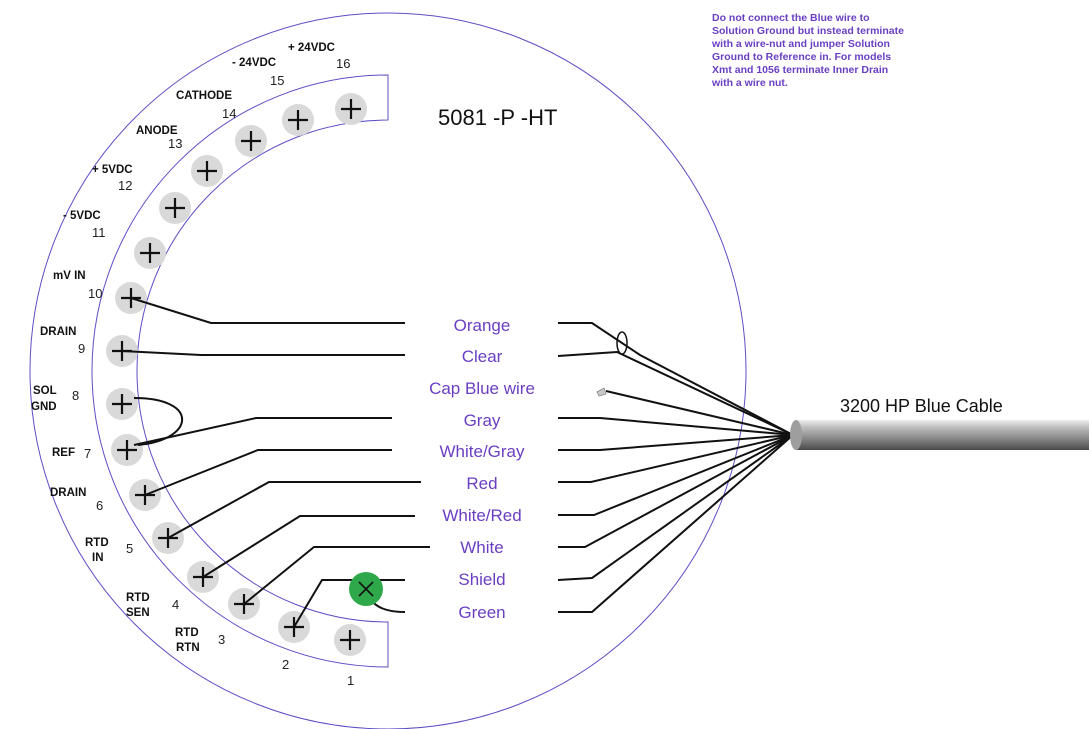 This screenshot has width=1089, height=729. Describe the element at coordinates (112, 170) in the screenshot. I see `terminal-label: + 5VDC` at that location.